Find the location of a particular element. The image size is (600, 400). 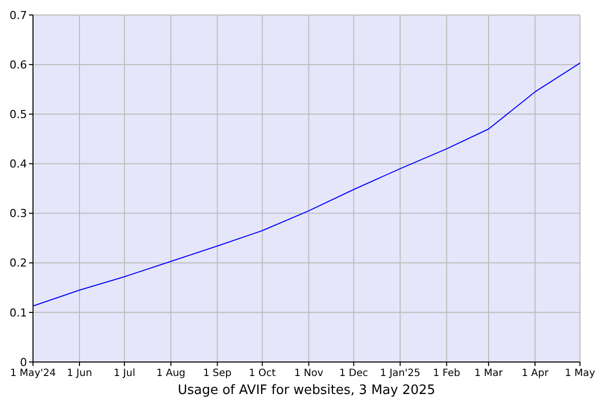

x-tick-label: 1 May is located at coordinates (580, 373).